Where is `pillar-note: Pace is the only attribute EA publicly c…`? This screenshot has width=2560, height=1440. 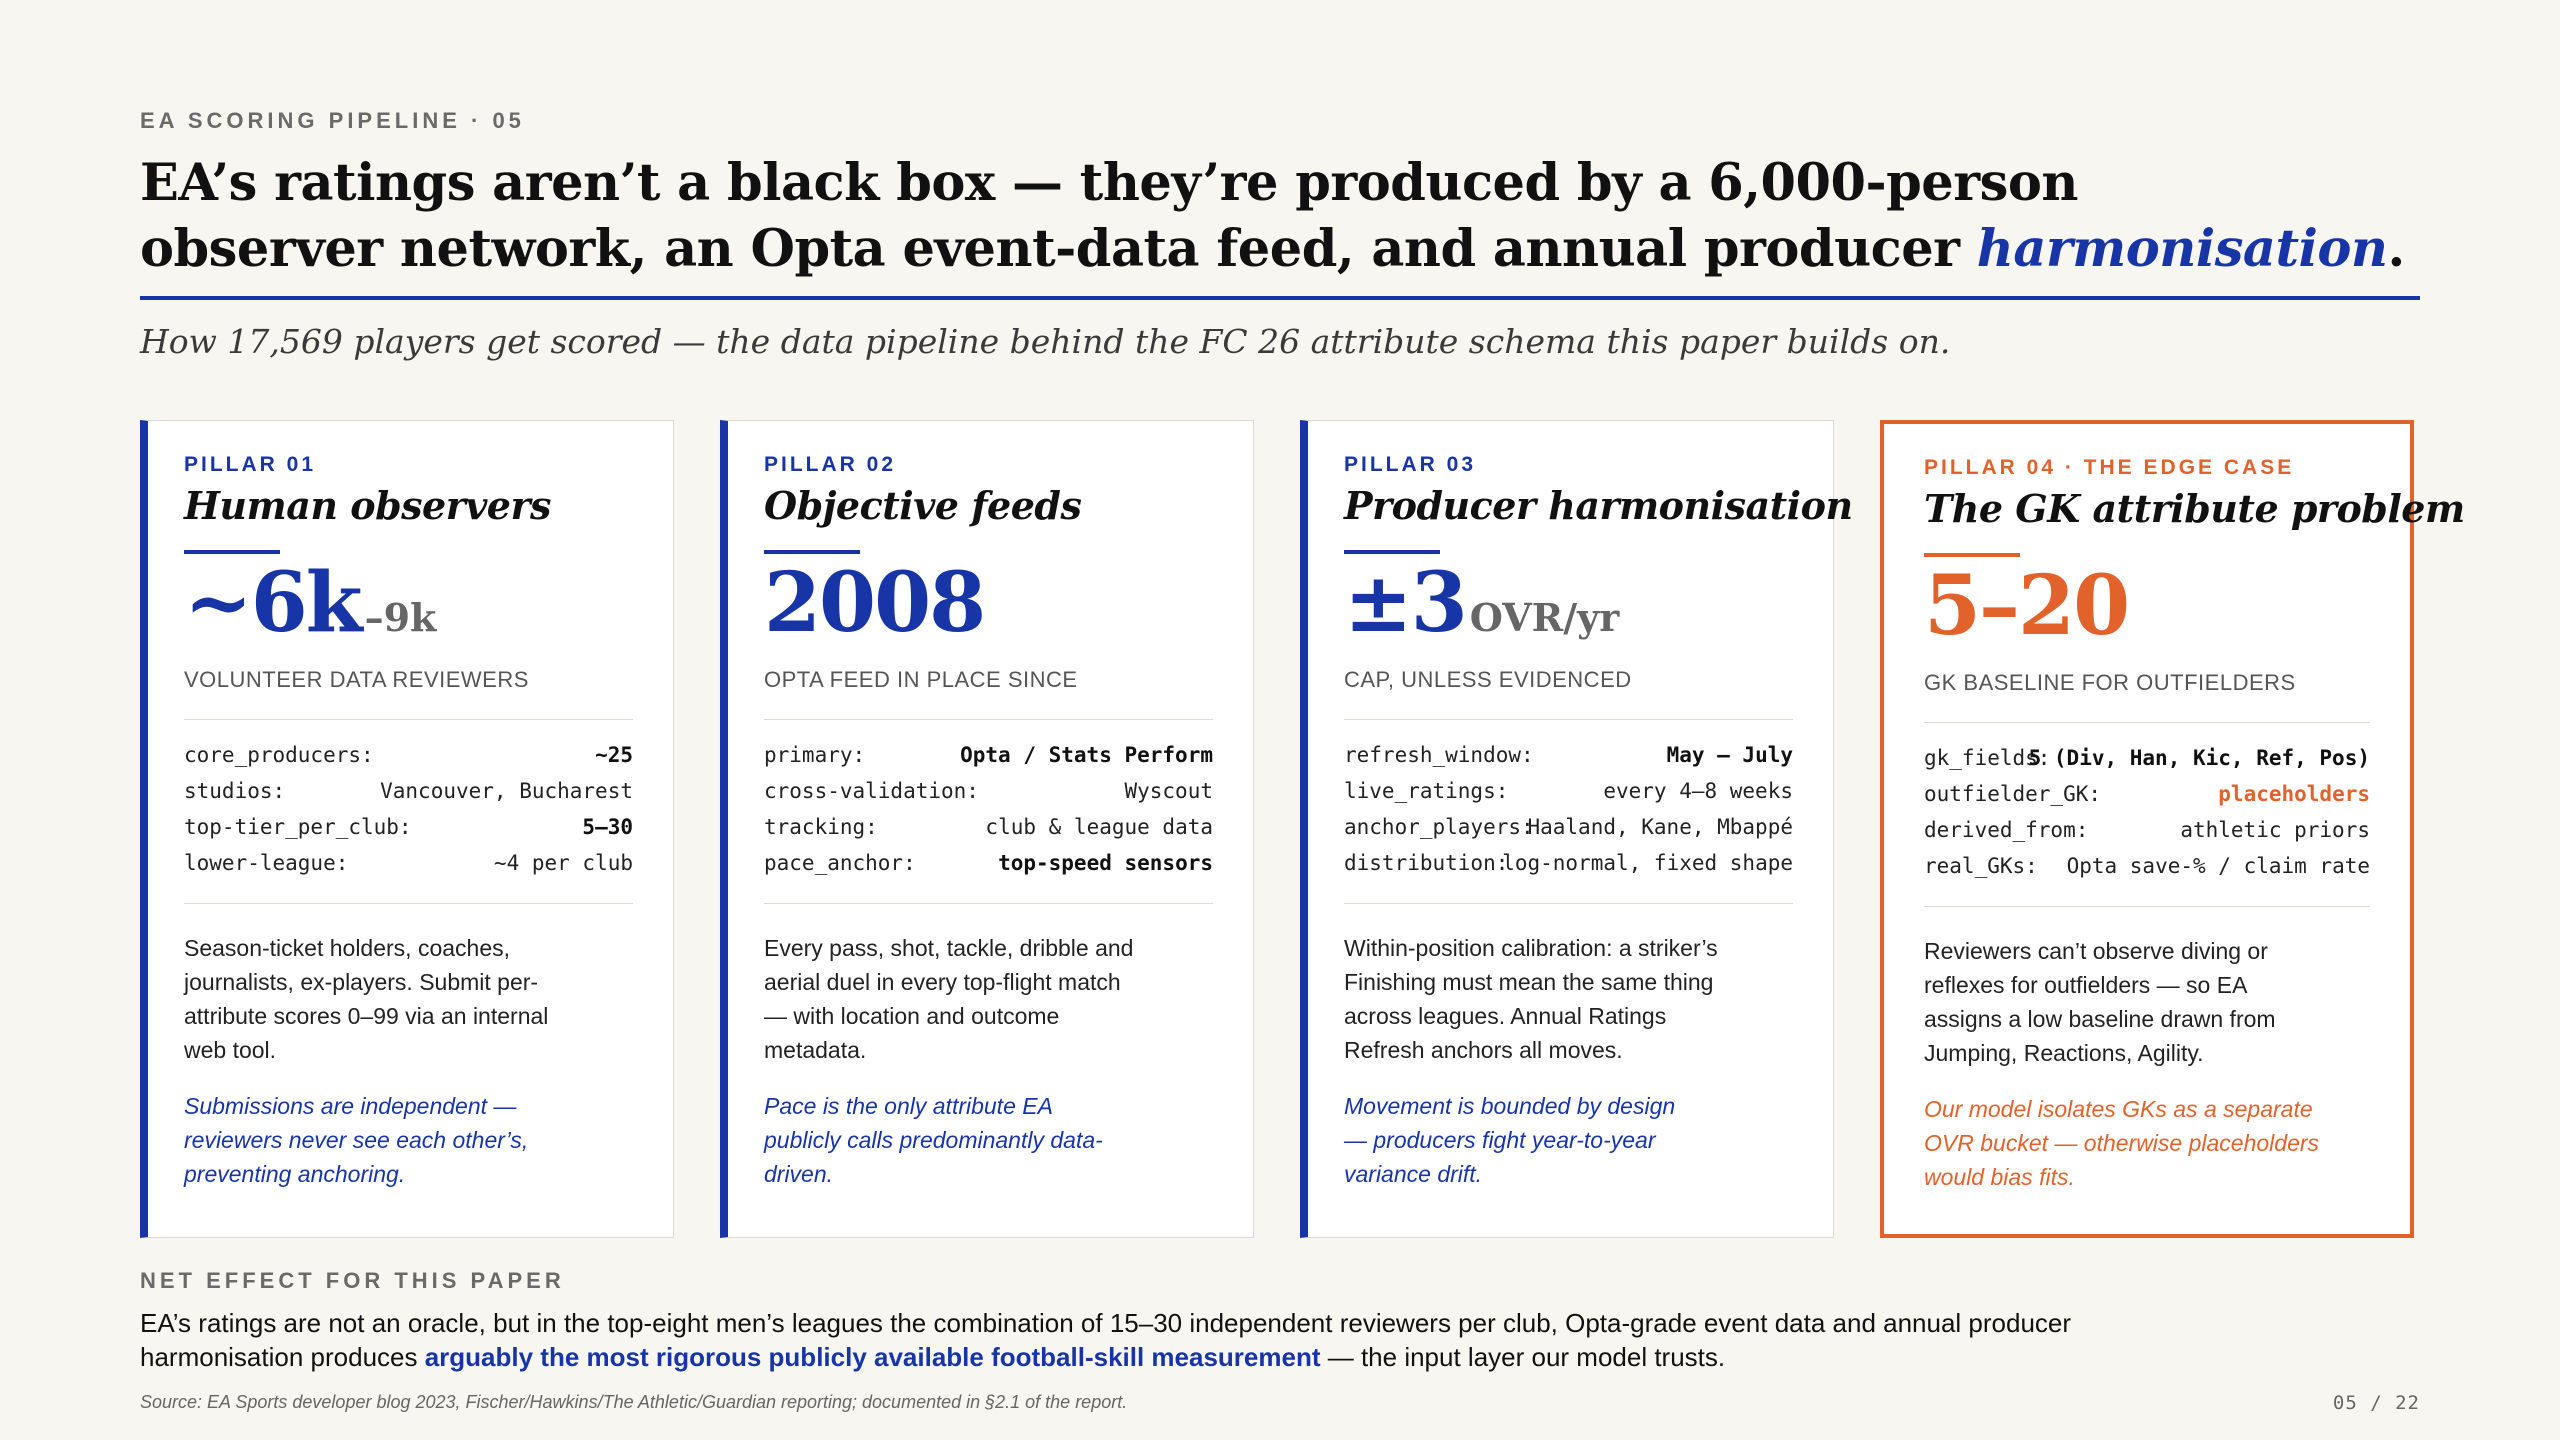
pillar-note: Pace is the only attribute EA publicly c… is located at coordinates (933, 1140).